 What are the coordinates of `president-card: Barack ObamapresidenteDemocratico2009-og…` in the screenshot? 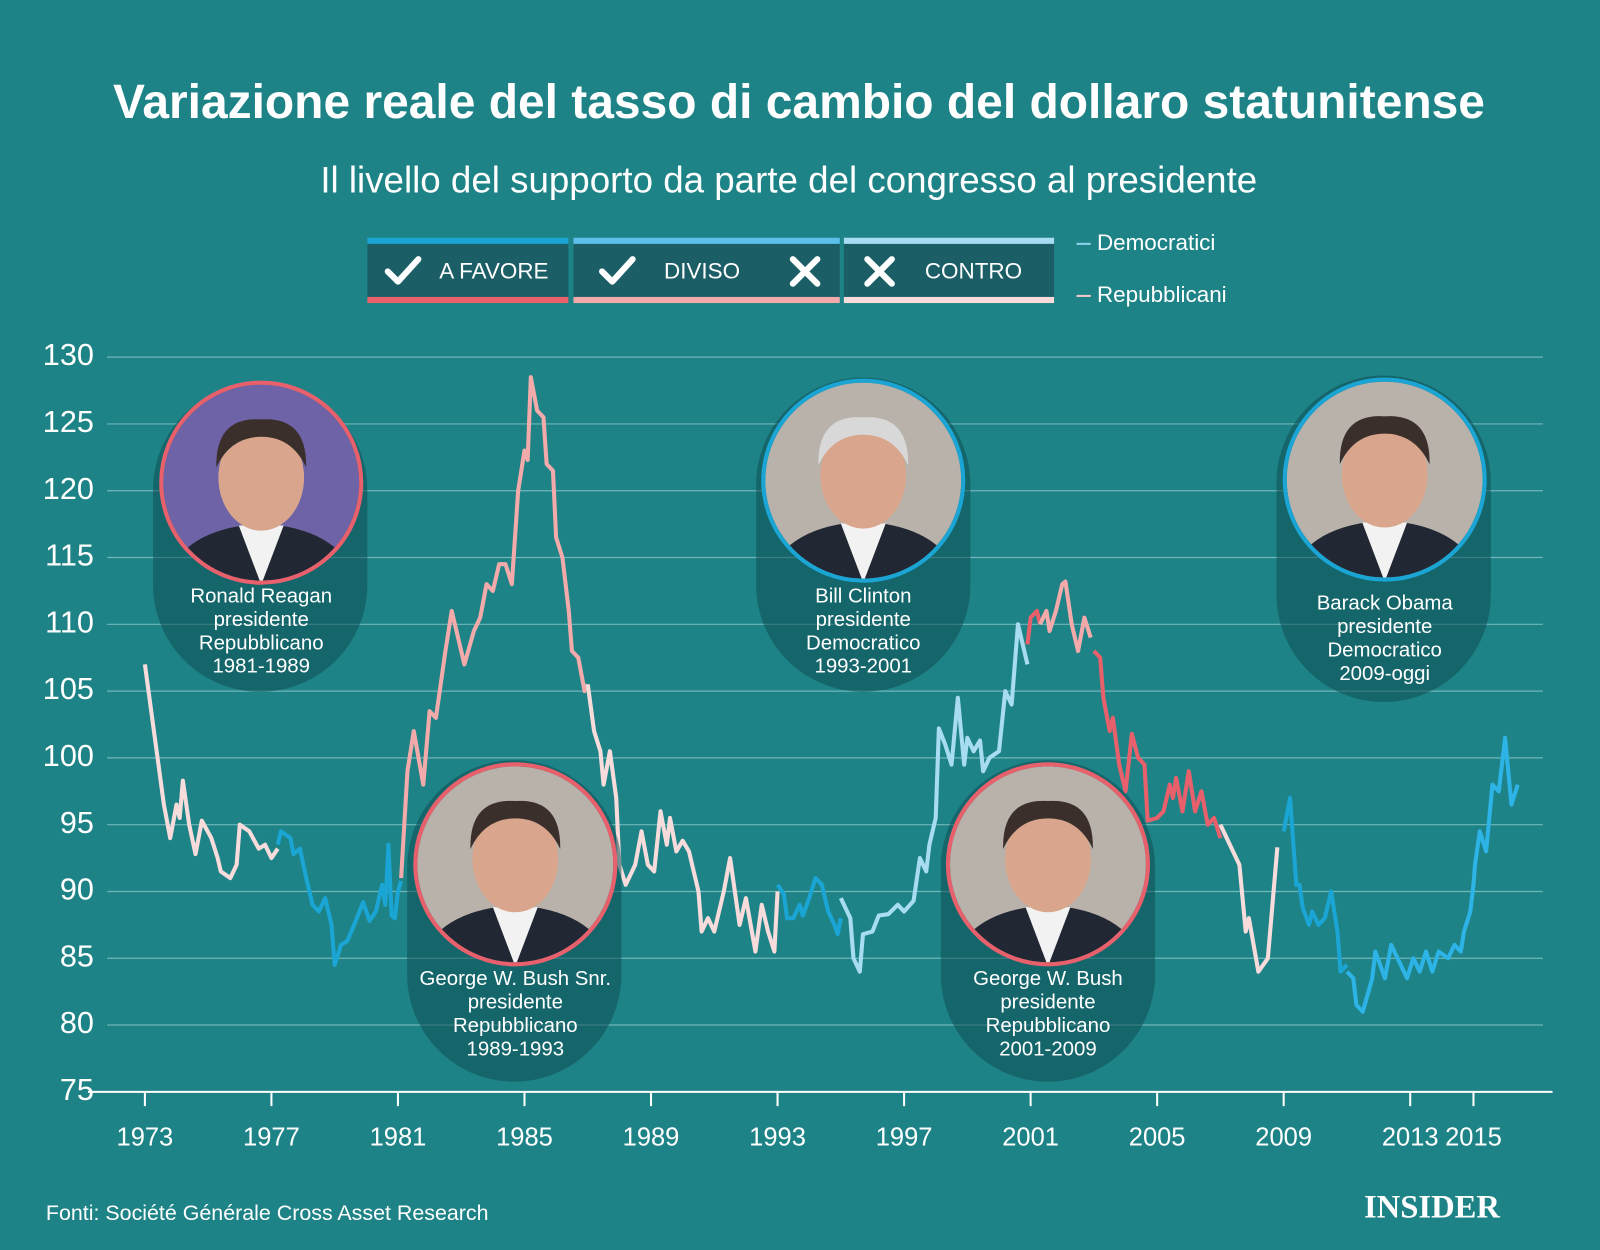 It's located at (1383, 539).